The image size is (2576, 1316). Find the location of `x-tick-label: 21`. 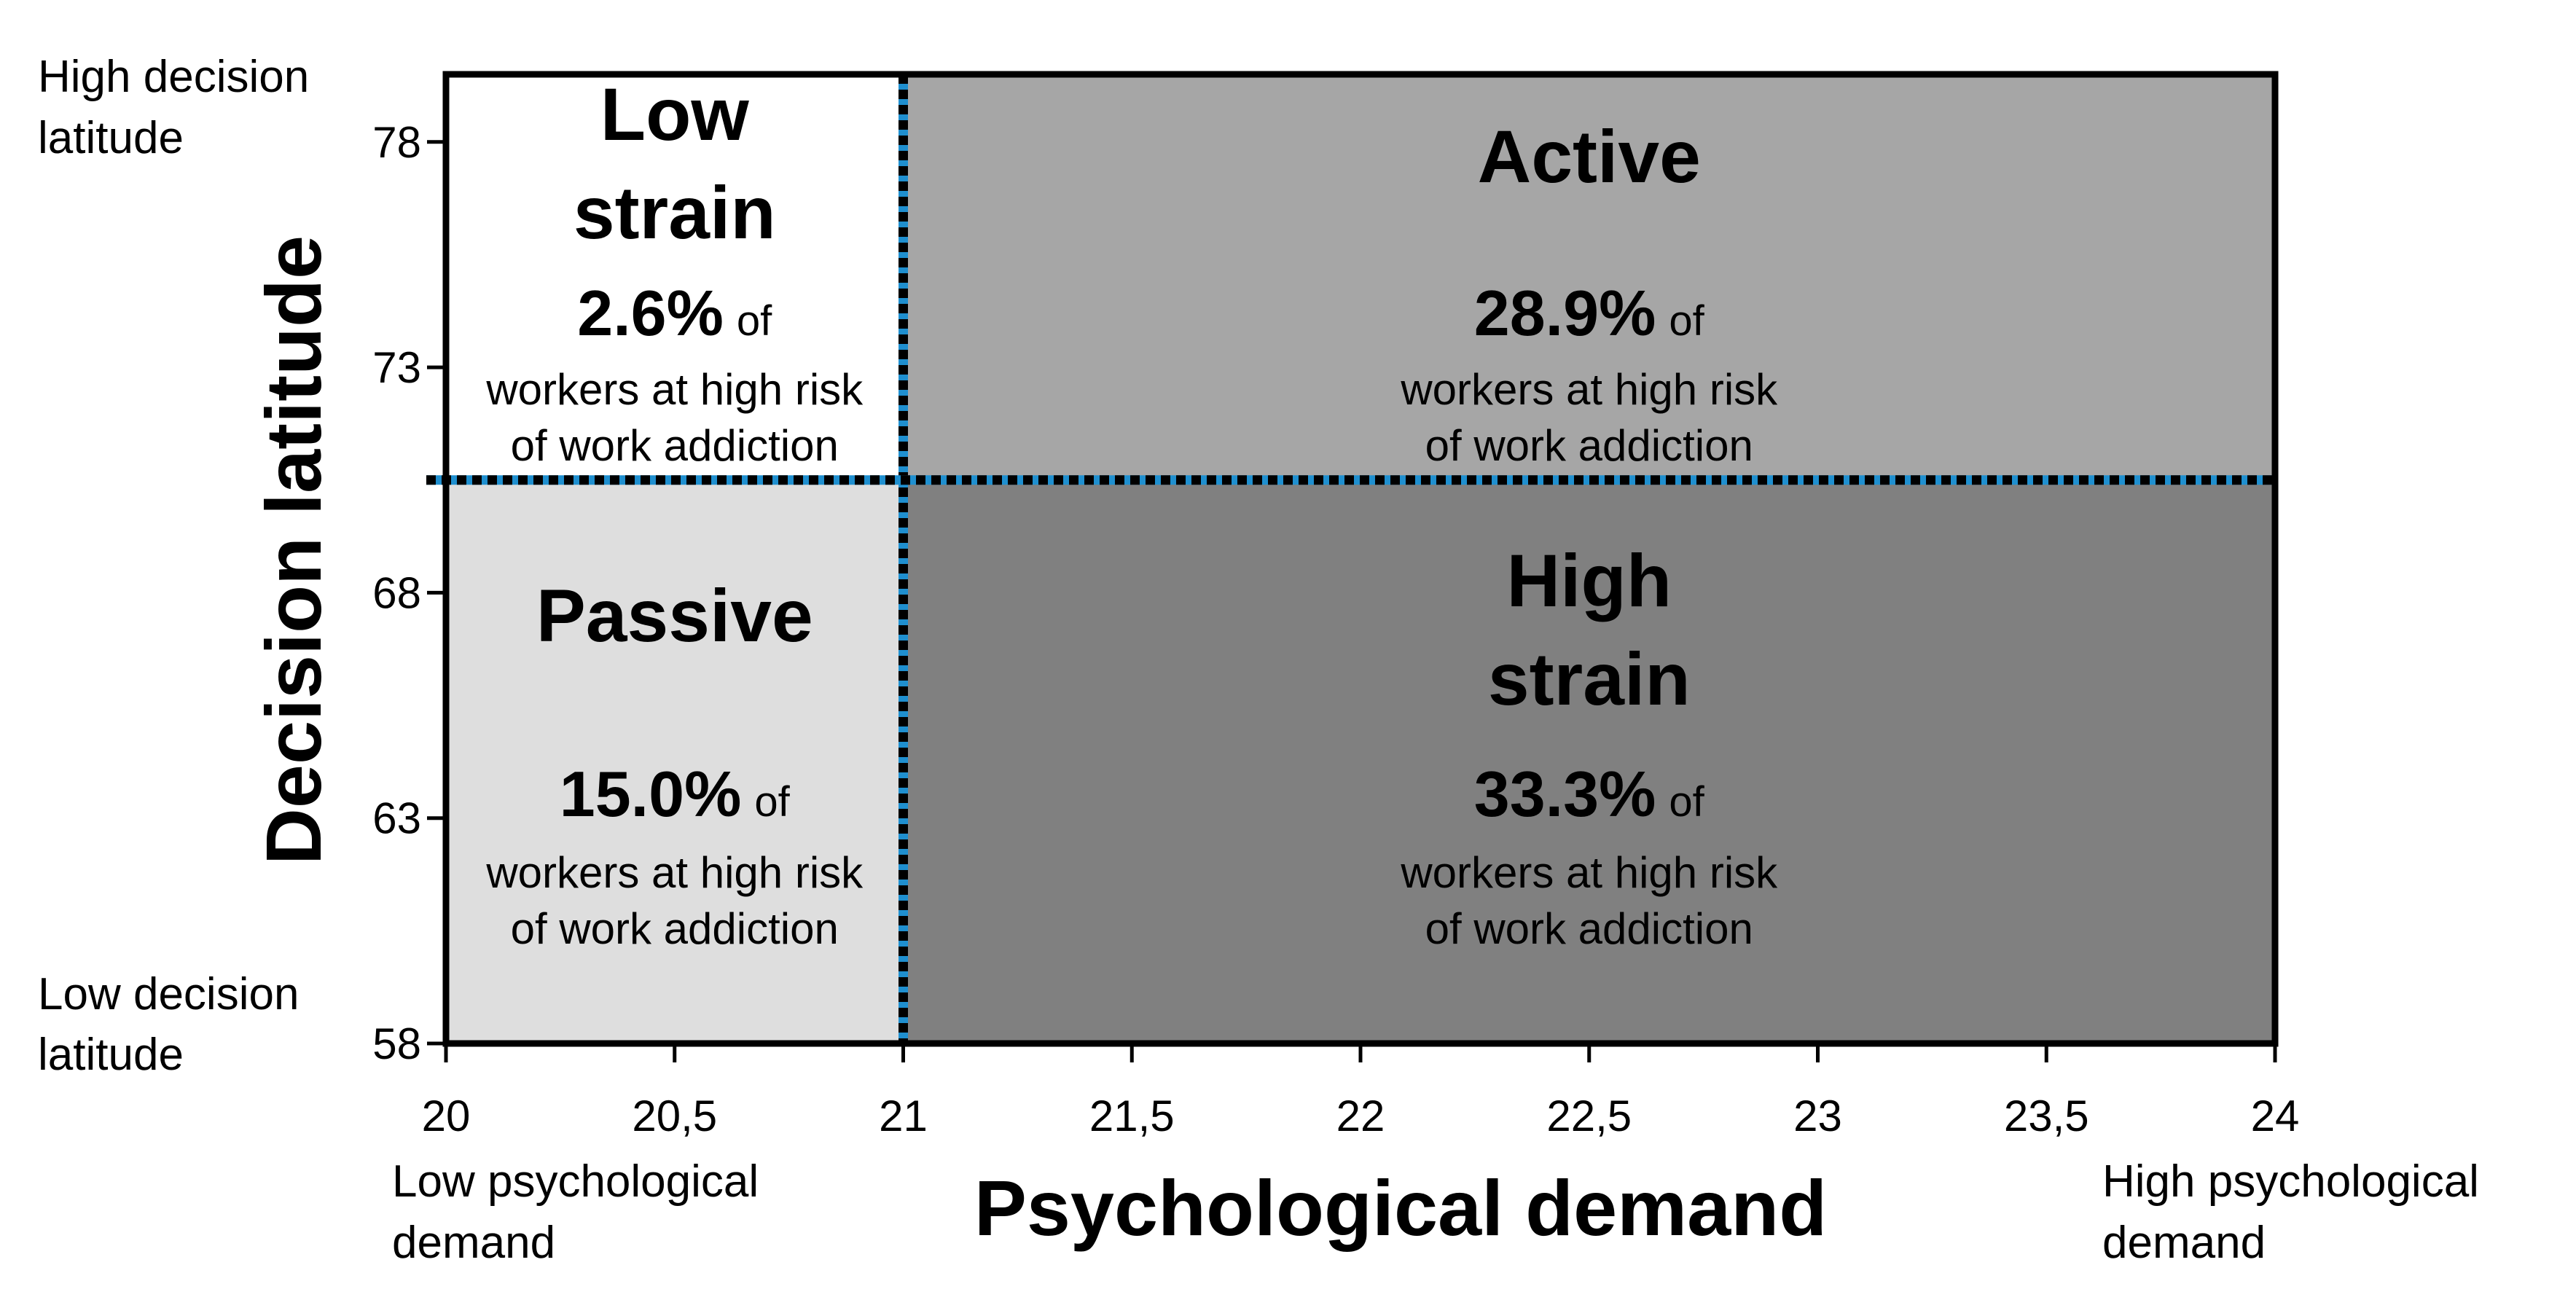

x-tick-label: 21 is located at coordinates (903, 1116).